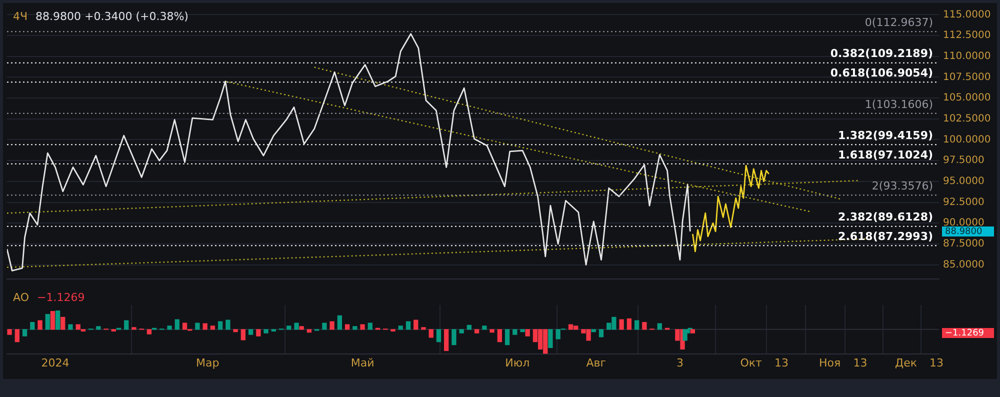  Describe the element at coordinates (967, 36) in the screenshot. I see `y-tick-label: 112.5000` at that location.